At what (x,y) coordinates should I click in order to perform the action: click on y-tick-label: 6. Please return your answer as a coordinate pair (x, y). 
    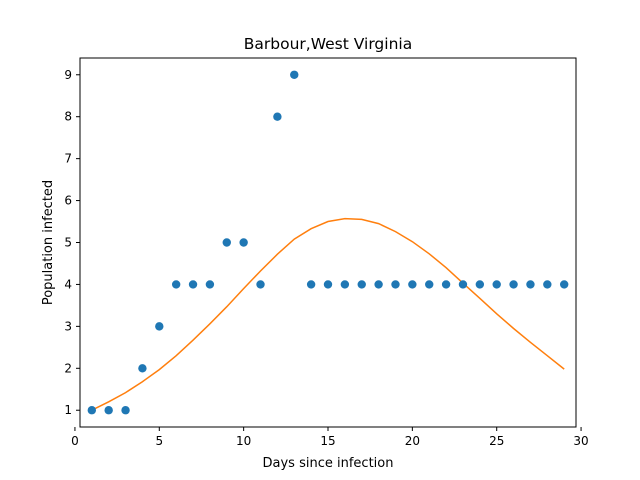
    Looking at the image, I should click on (68, 201).